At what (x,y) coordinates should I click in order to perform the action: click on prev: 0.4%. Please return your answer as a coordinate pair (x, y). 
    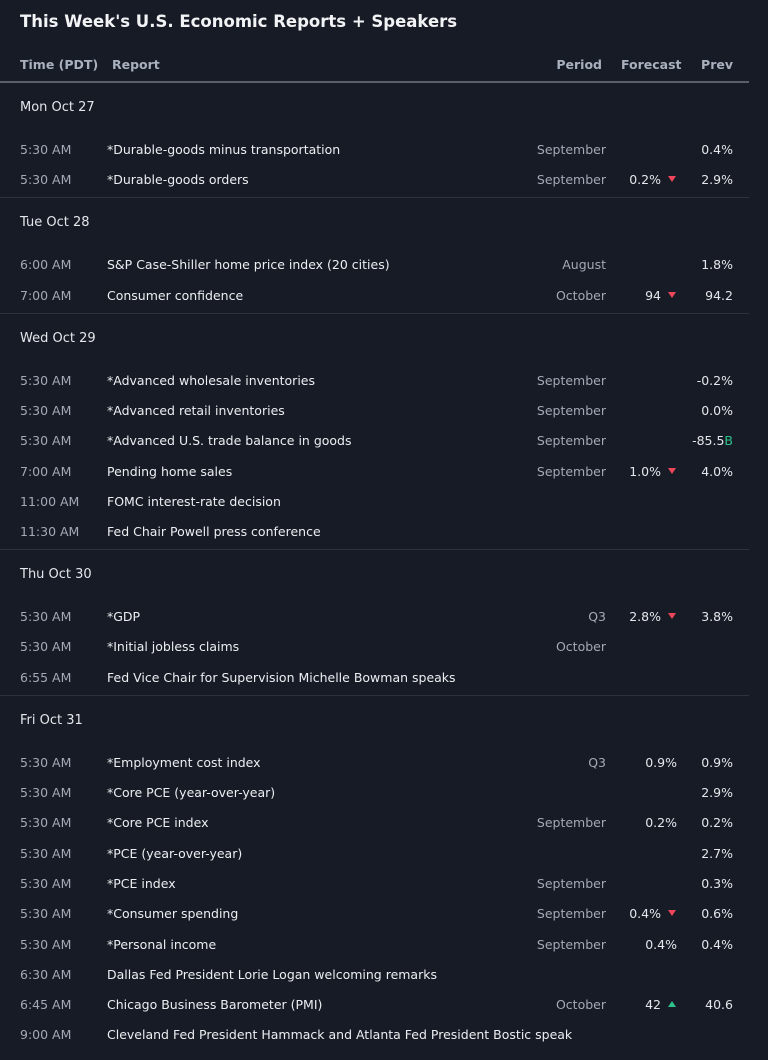
    Looking at the image, I should click on (717, 945).